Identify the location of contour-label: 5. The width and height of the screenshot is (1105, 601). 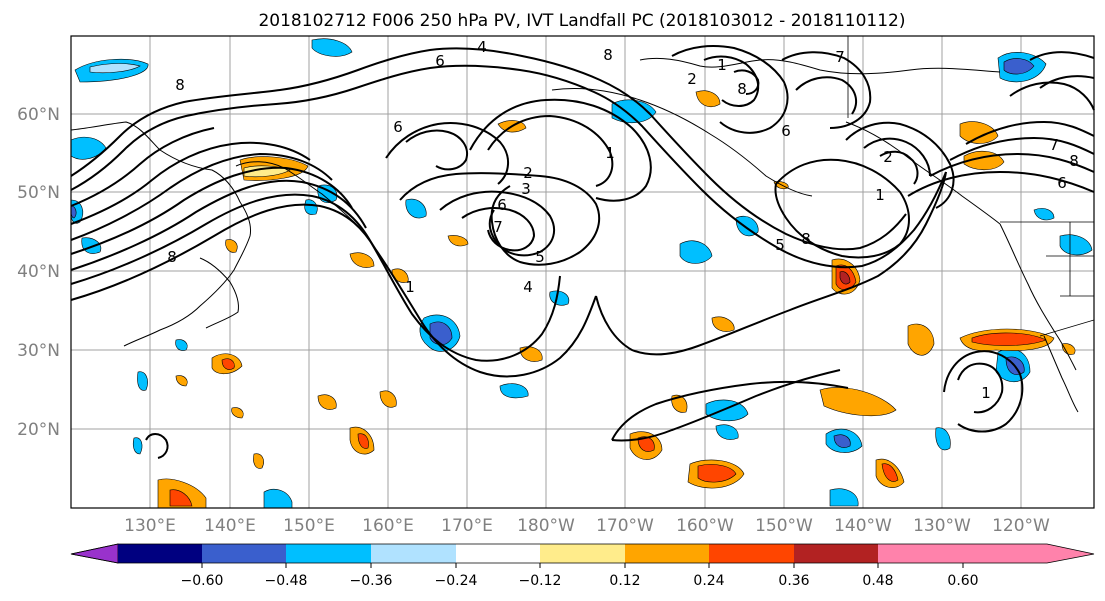
(780, 245).